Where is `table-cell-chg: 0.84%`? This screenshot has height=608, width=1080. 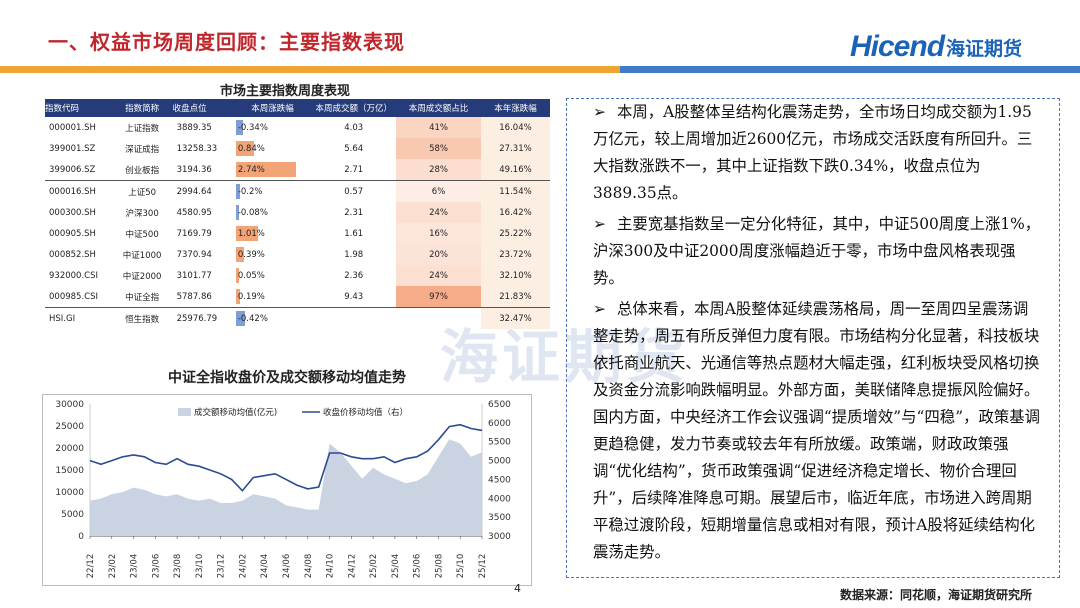
table-cell-chg: 0.84% is located at coordinates (272, 148).